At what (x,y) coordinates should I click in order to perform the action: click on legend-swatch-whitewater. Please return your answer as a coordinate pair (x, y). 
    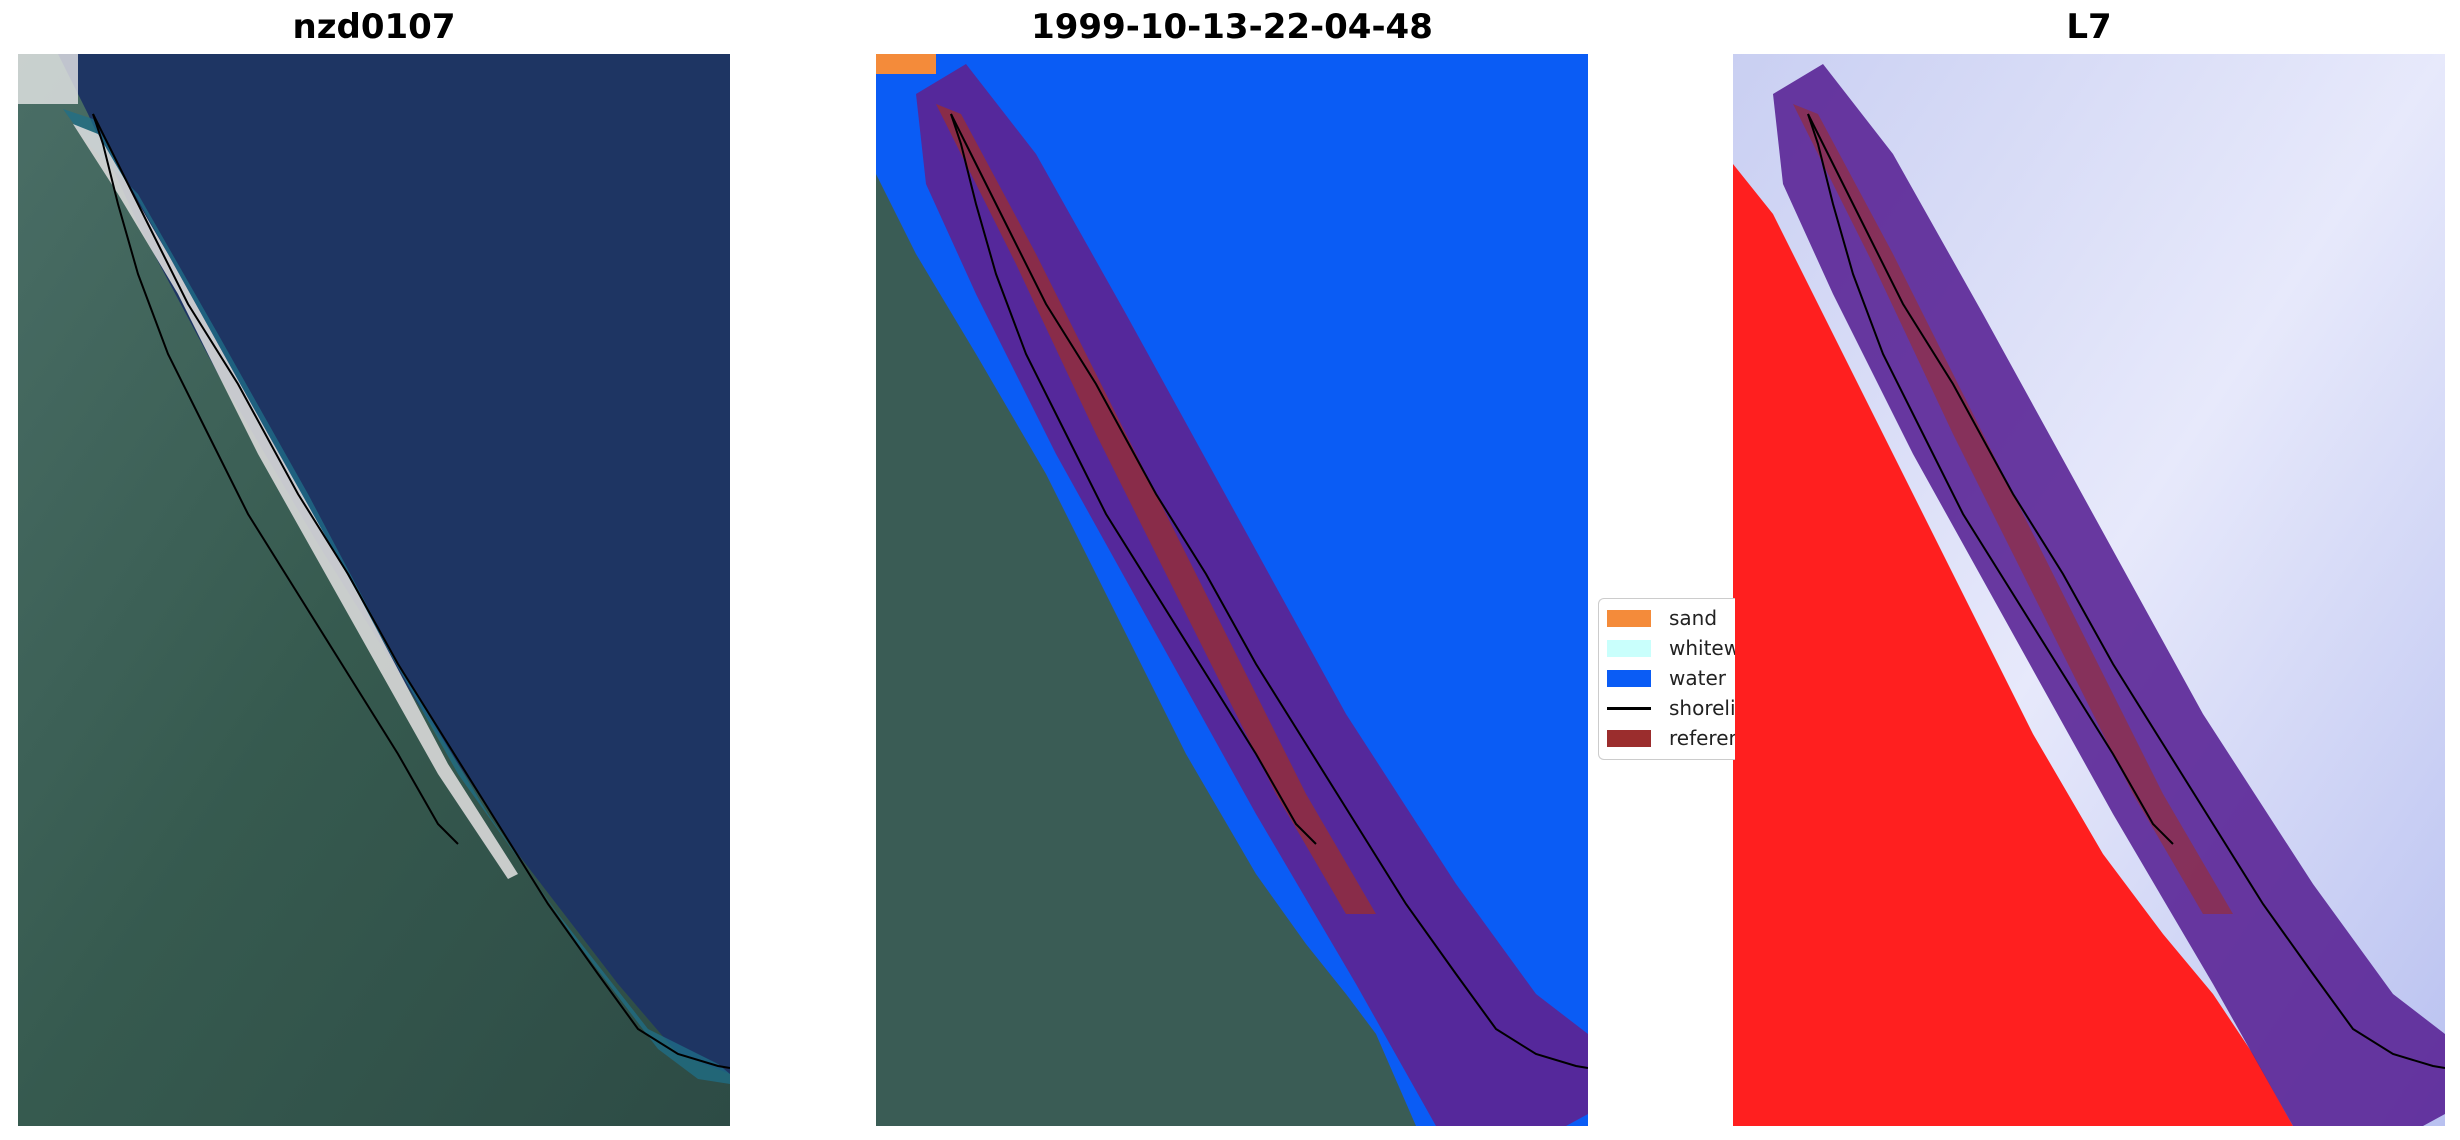
    Looking at the image, I should click on (1629, 648).